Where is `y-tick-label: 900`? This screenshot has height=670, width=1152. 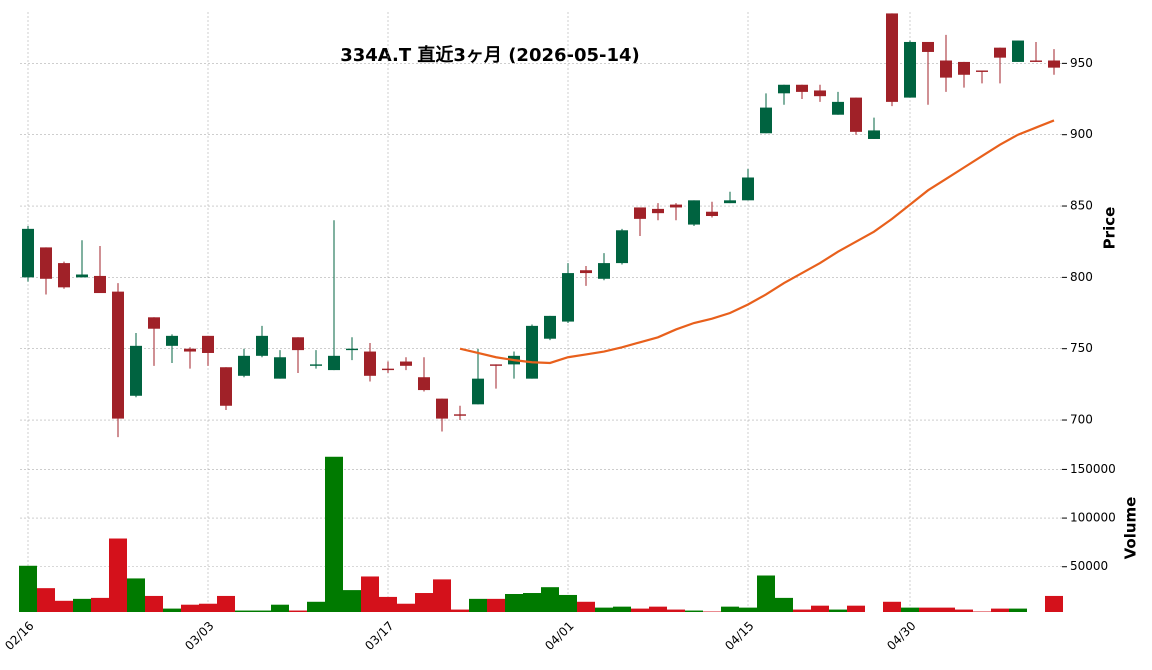 y-tick-label: 900 is located at coordinates (1081, 134).